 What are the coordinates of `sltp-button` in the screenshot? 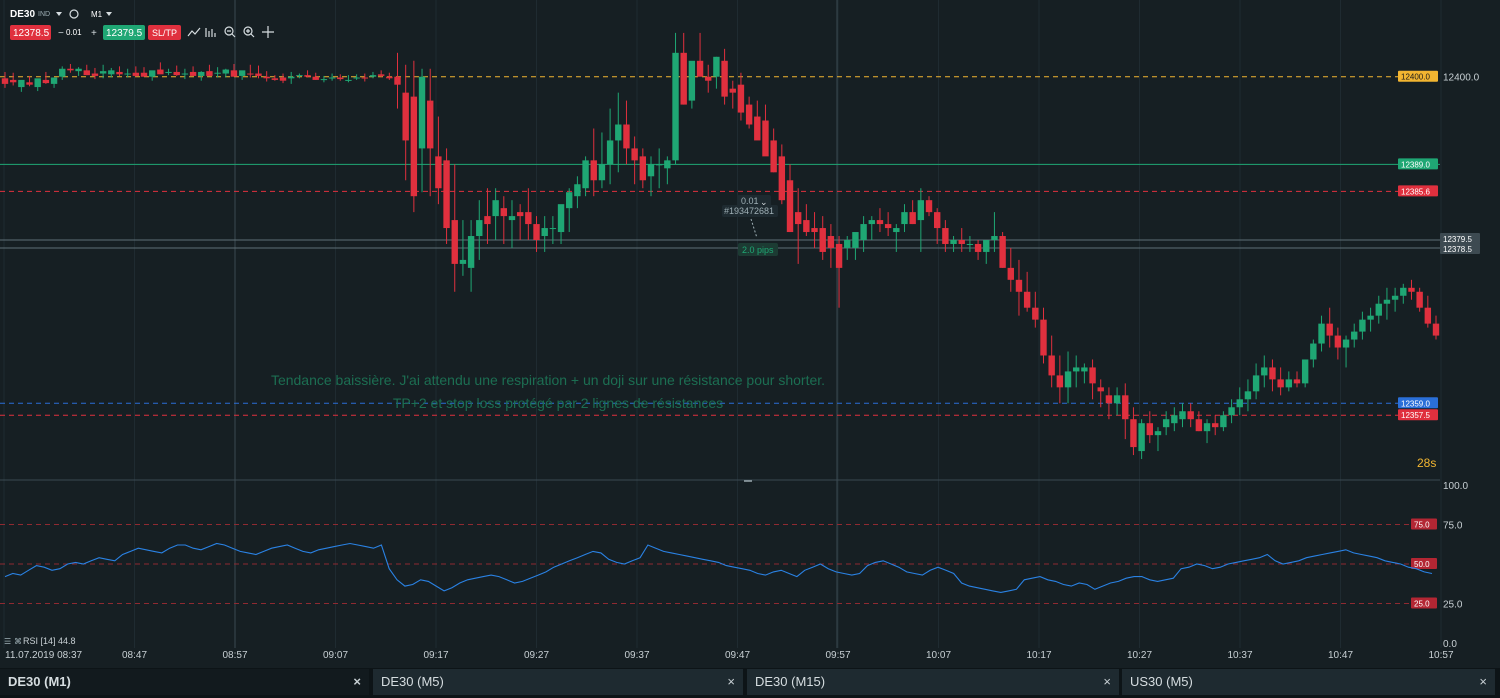 It's located at (164, 32).